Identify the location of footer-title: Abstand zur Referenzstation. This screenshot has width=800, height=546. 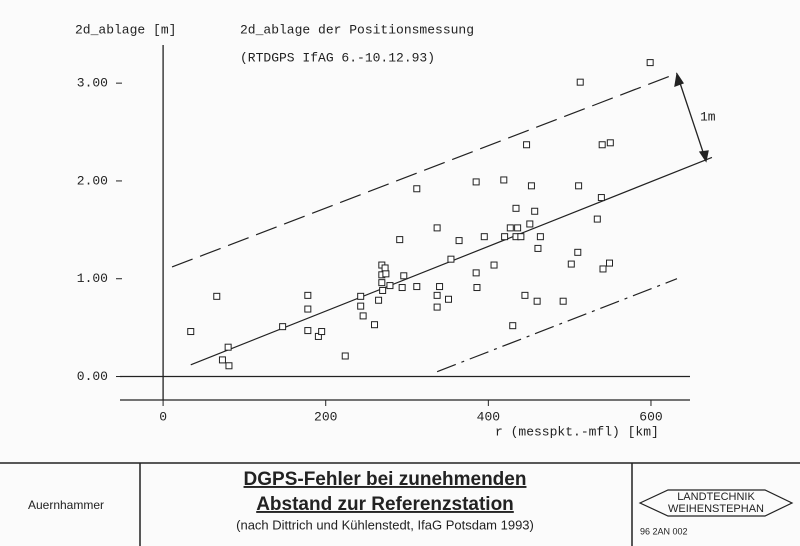
(385, 504).